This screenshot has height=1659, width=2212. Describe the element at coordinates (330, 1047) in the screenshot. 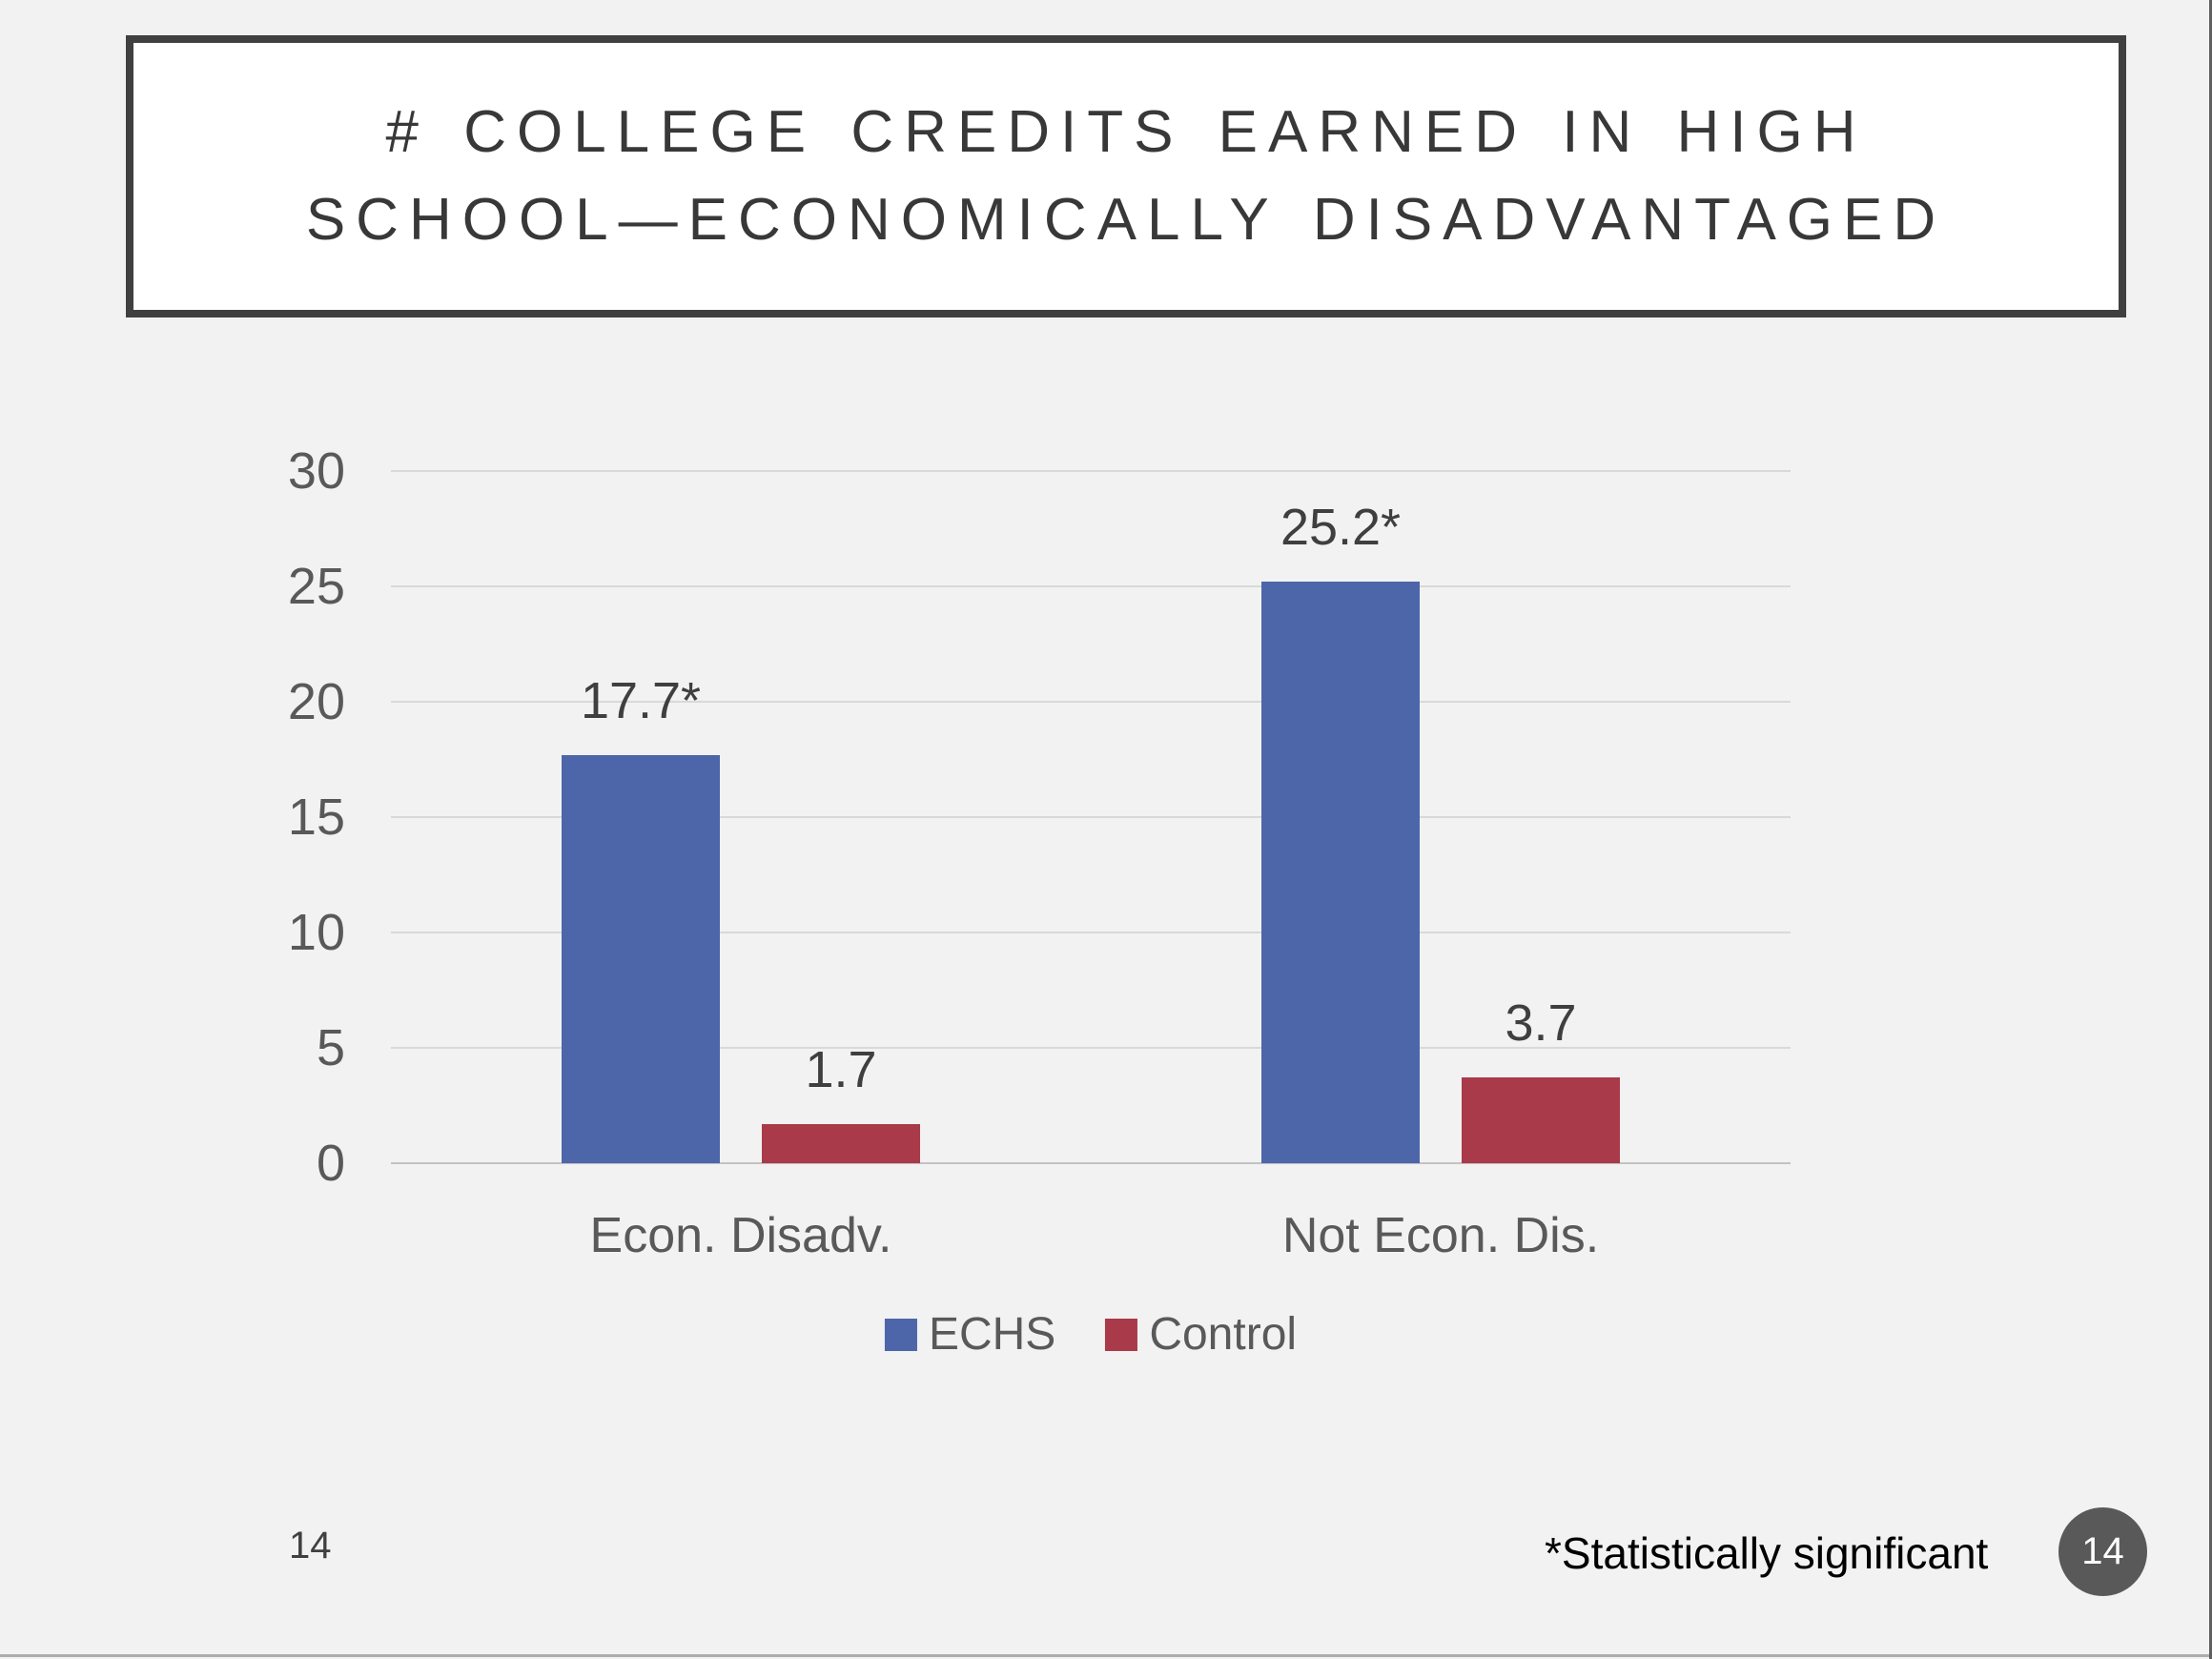

I see `y-axis-tick-label-5: 5` at that location.